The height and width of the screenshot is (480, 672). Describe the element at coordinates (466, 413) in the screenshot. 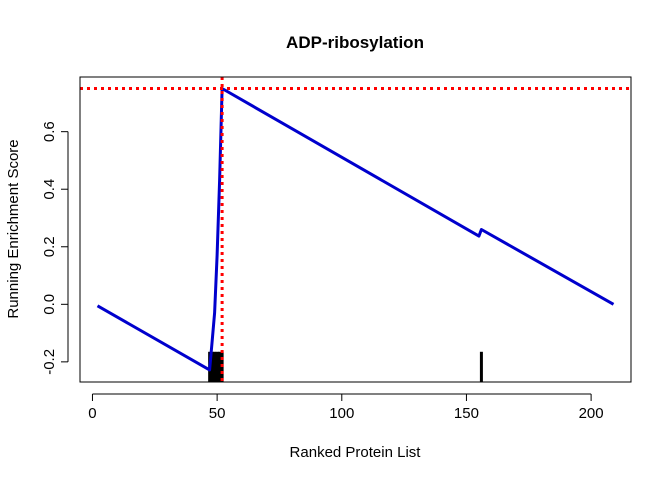

I see `x-tick-label: 150` at that location.